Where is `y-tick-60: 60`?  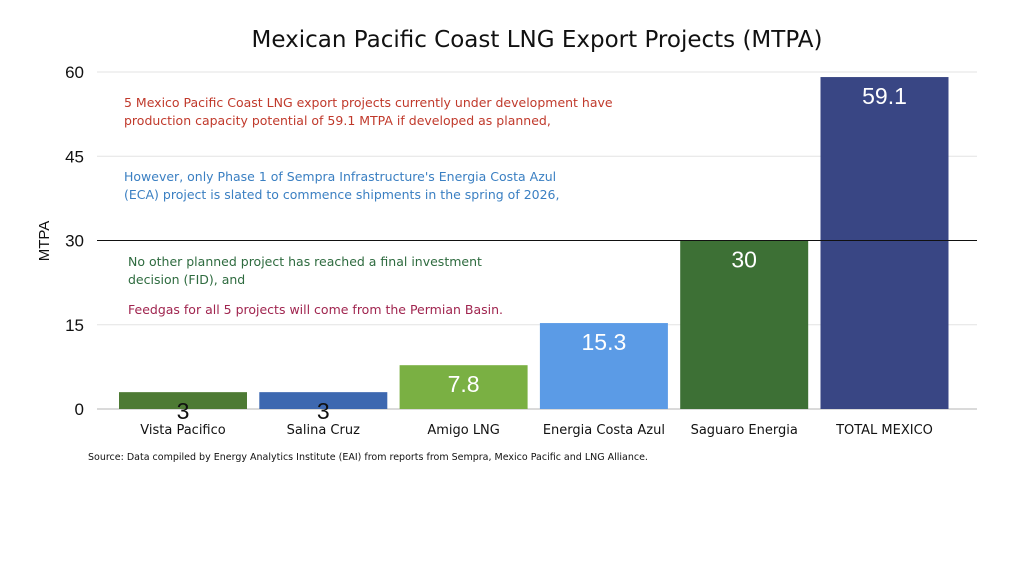
y-tick-60: 60 is located at coordinates (74, 72).